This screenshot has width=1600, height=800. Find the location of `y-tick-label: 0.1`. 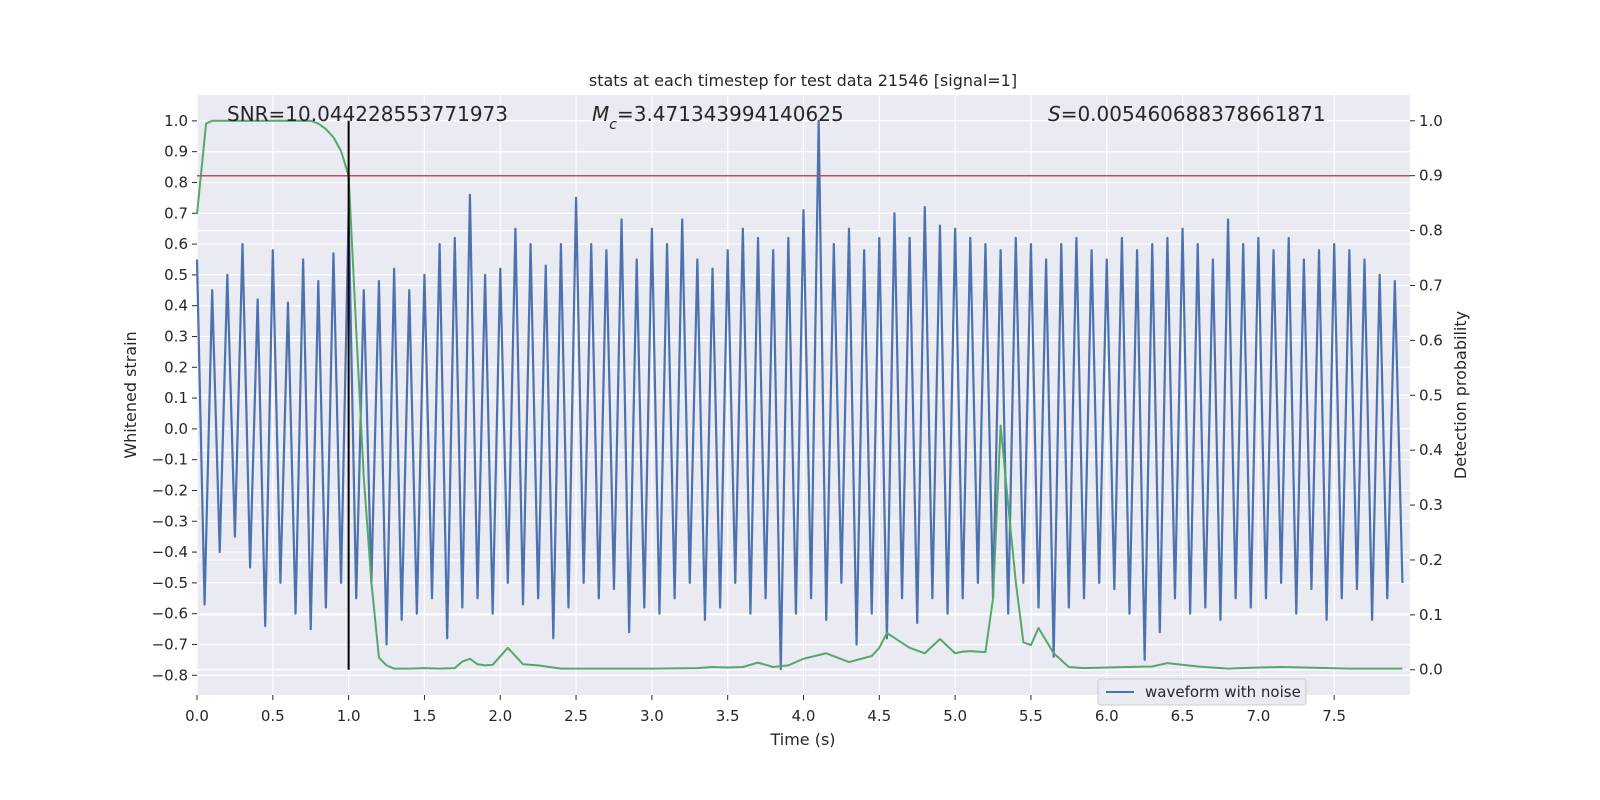

y-tick-label: 0.1 is located at coordinates (176, 398).